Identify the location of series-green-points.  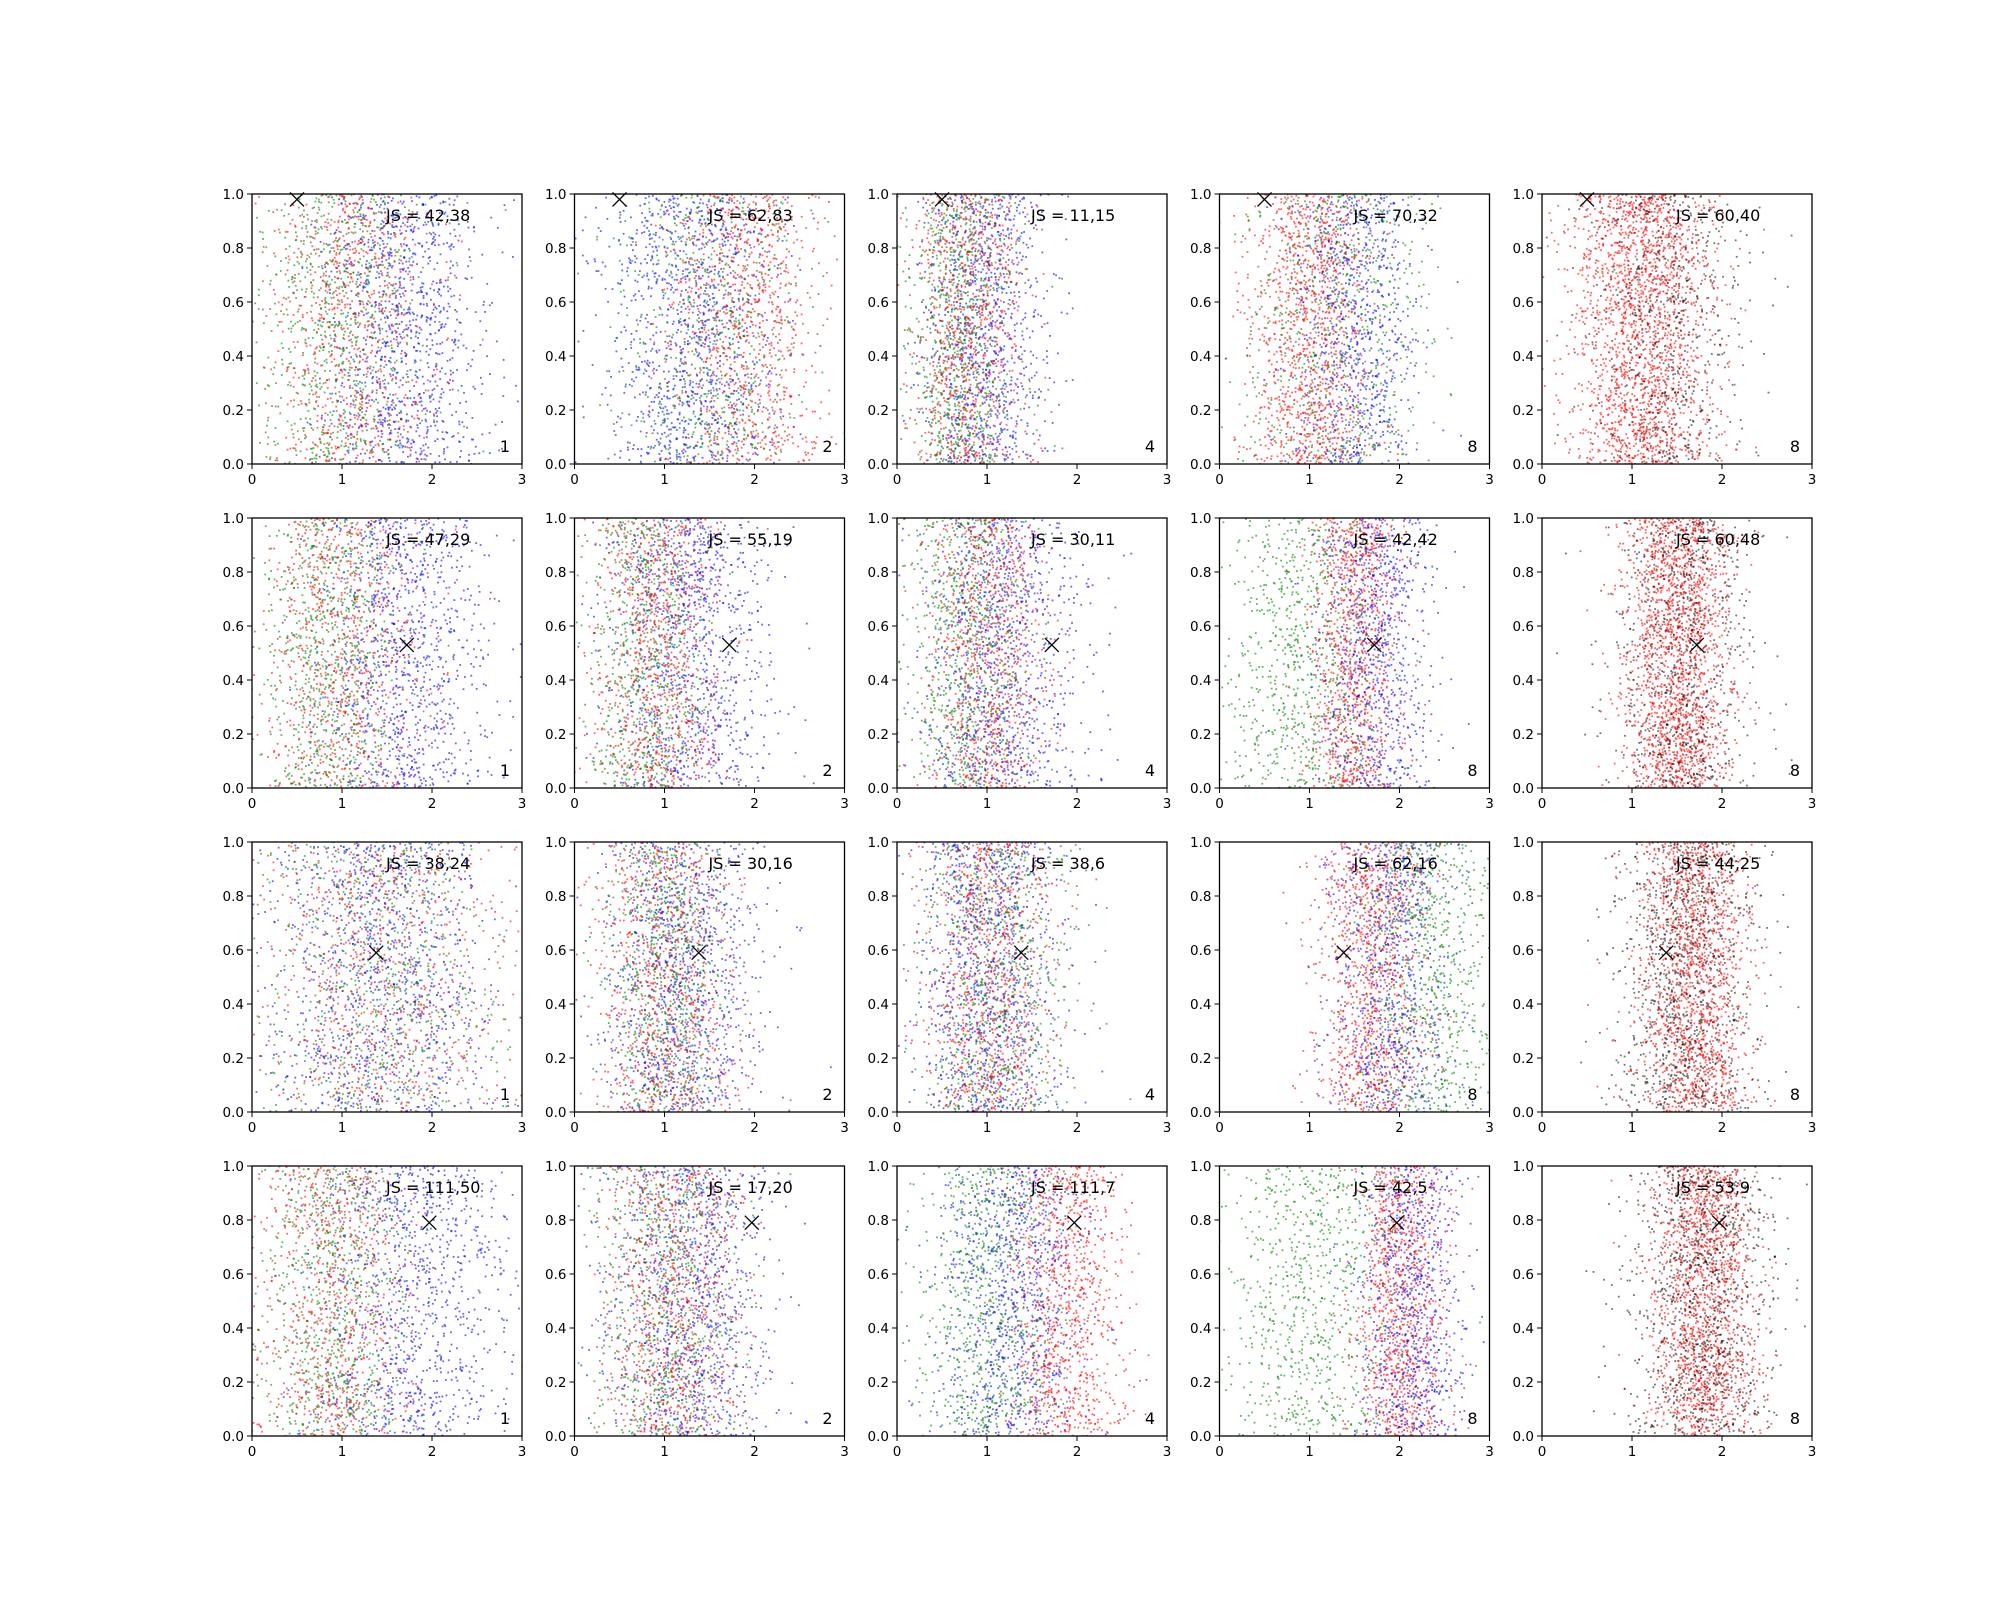
(349, 329).